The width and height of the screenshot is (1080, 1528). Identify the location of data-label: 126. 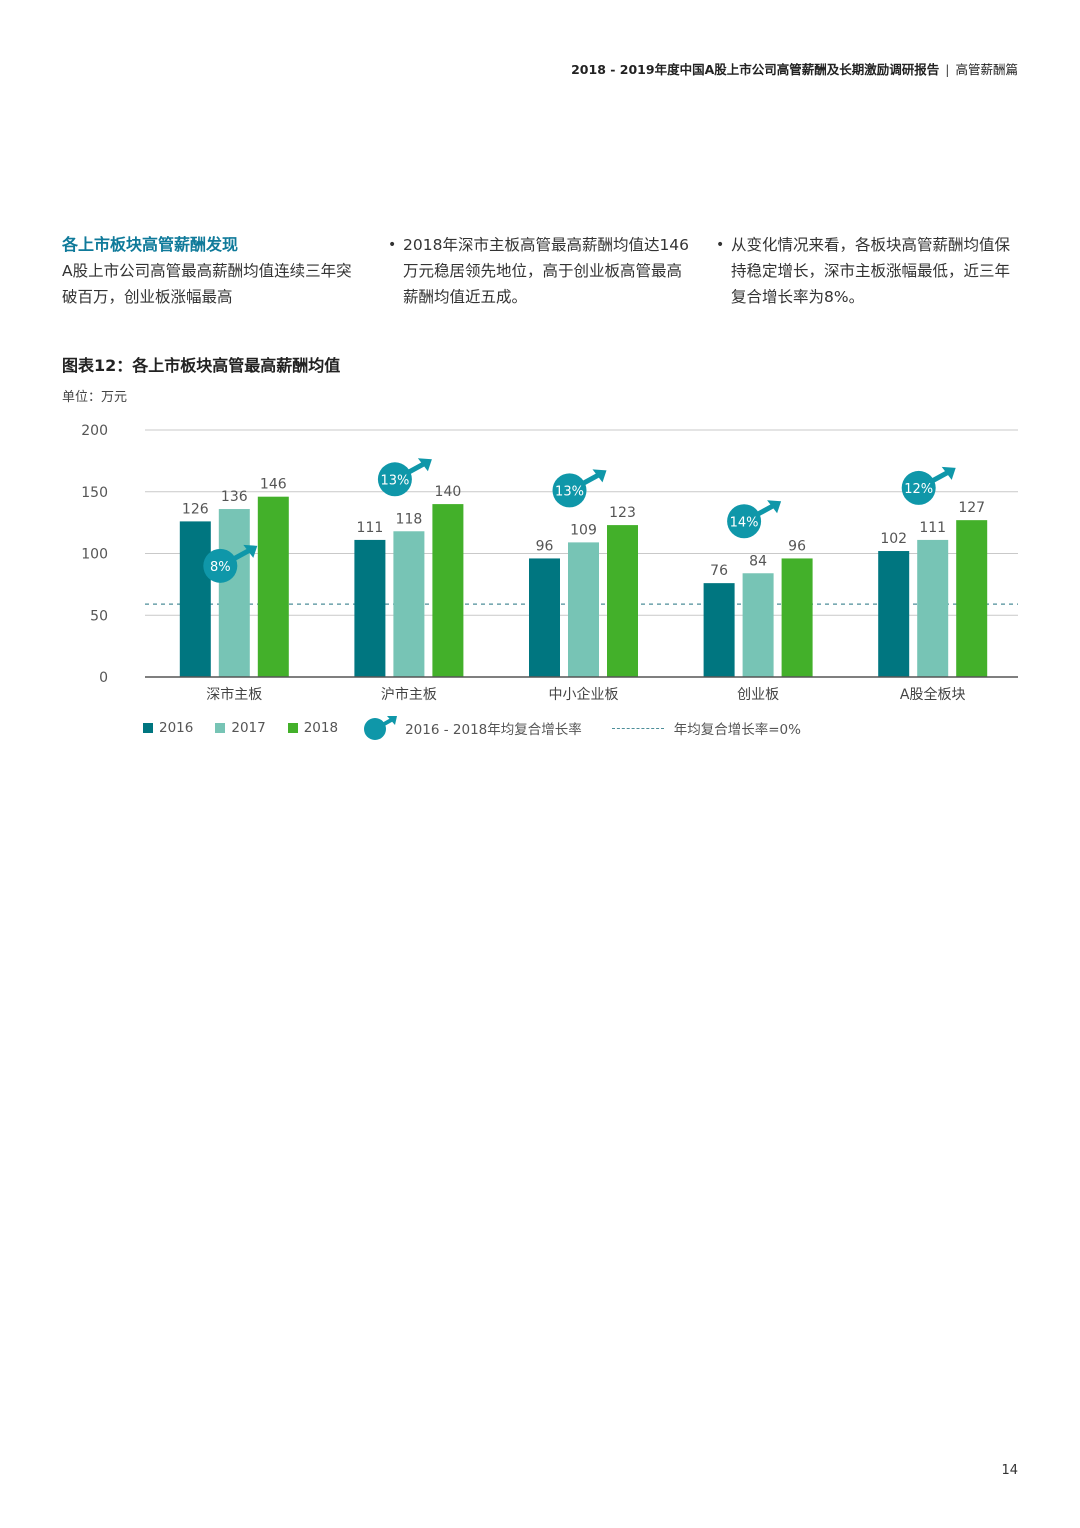
(195, 509).